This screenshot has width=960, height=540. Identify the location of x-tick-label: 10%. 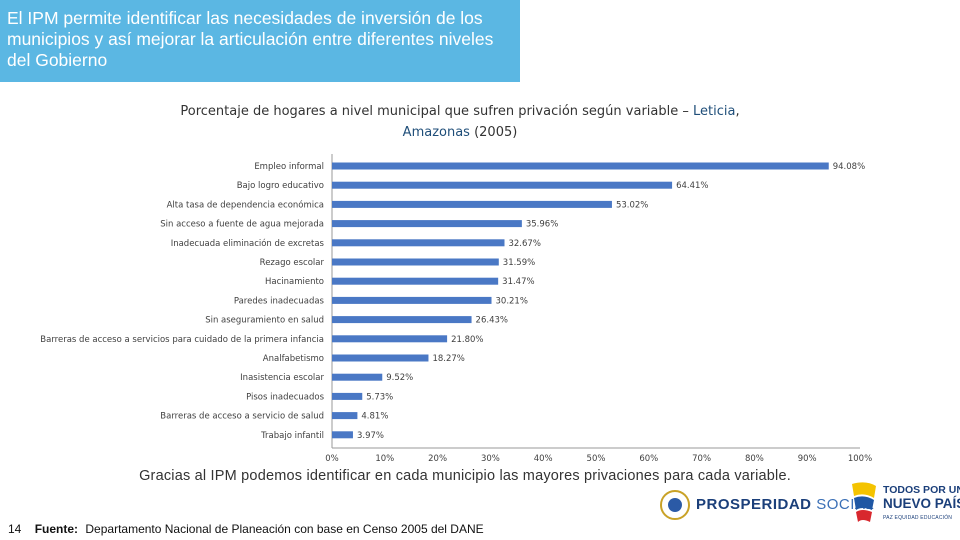
(384, 459).